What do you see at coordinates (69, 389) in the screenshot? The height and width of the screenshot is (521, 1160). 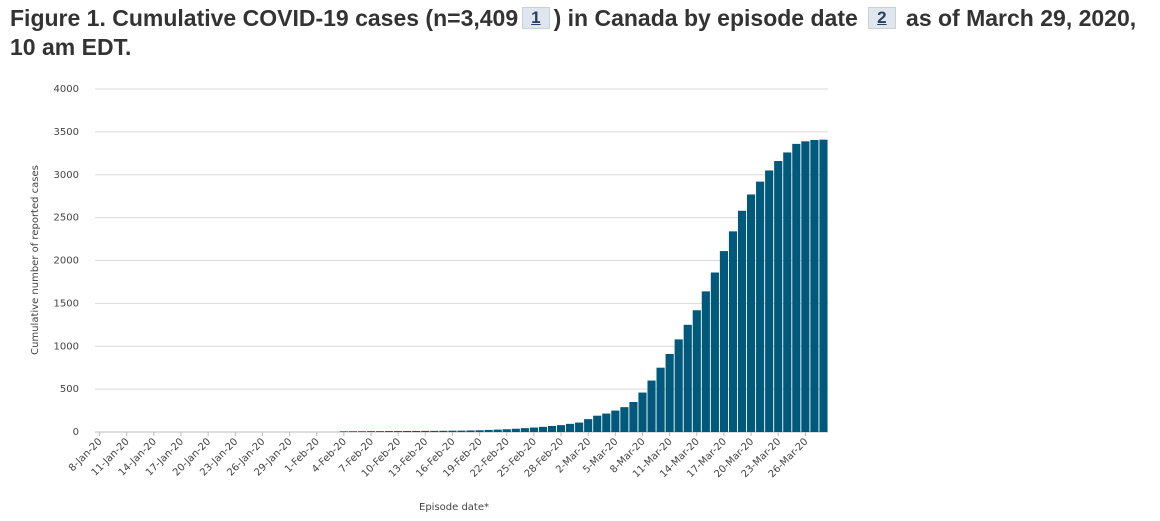 I see `y-tick-label: 500` at bounding box center [69, 389].